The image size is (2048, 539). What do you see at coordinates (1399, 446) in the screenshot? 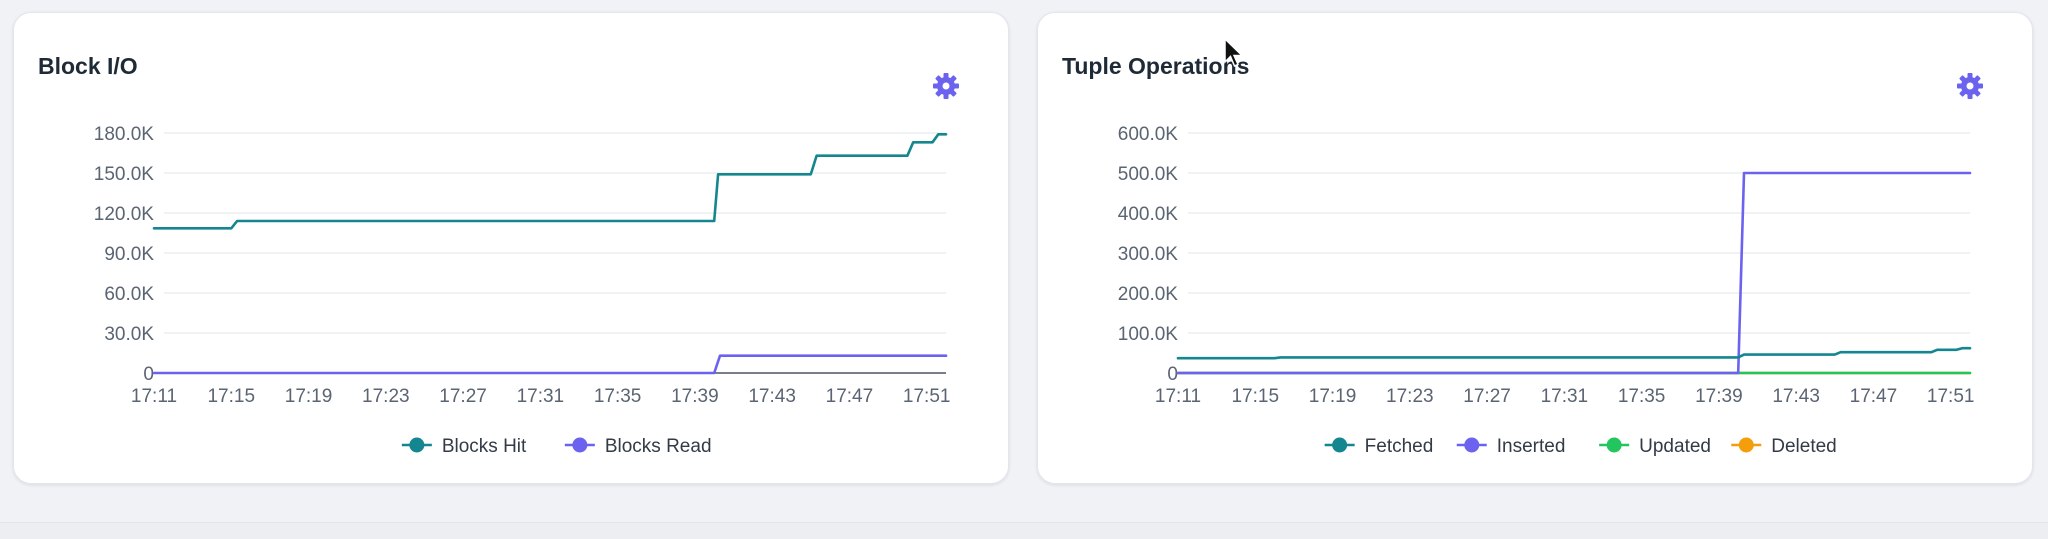
I see `legend-label: Fetched` at bounding box center [1399, 446].